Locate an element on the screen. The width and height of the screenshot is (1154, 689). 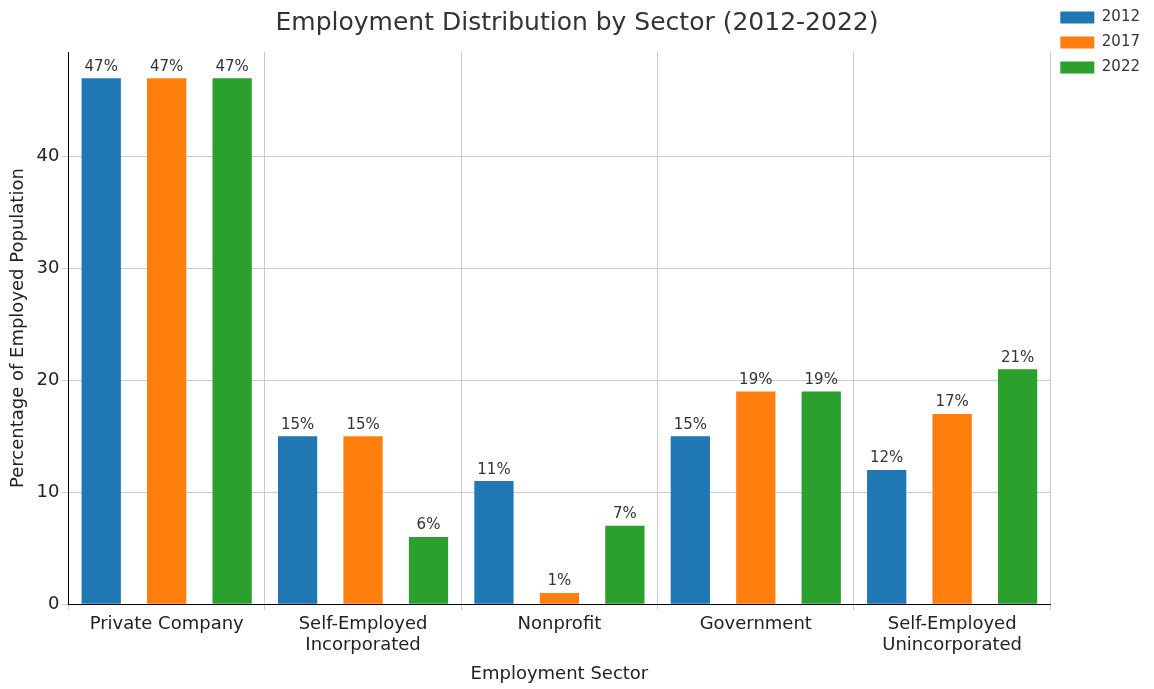
y-axis-title: Percentage of Employed Population is located at coordinates (17, 328).